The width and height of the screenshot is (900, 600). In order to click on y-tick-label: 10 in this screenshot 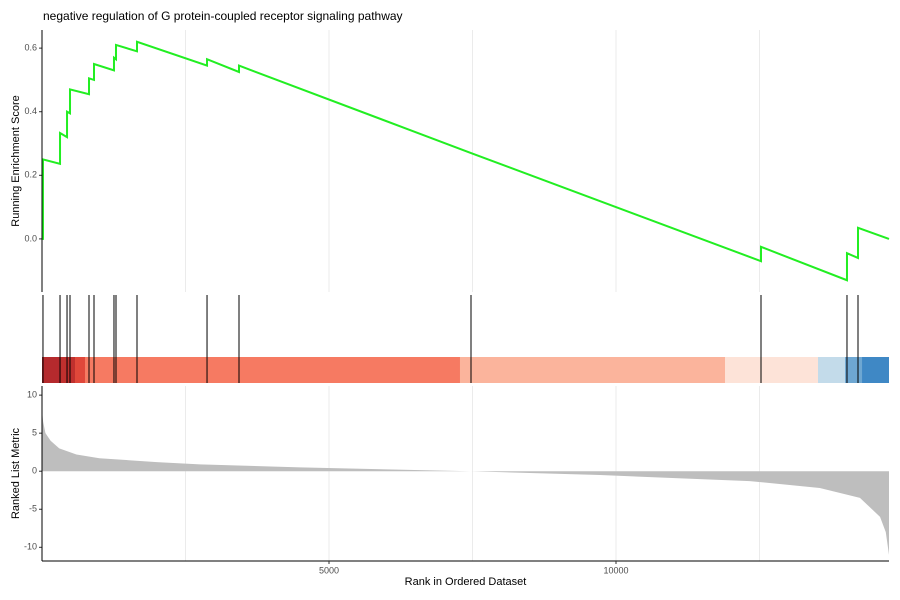, I will do `click(32, 395)`.